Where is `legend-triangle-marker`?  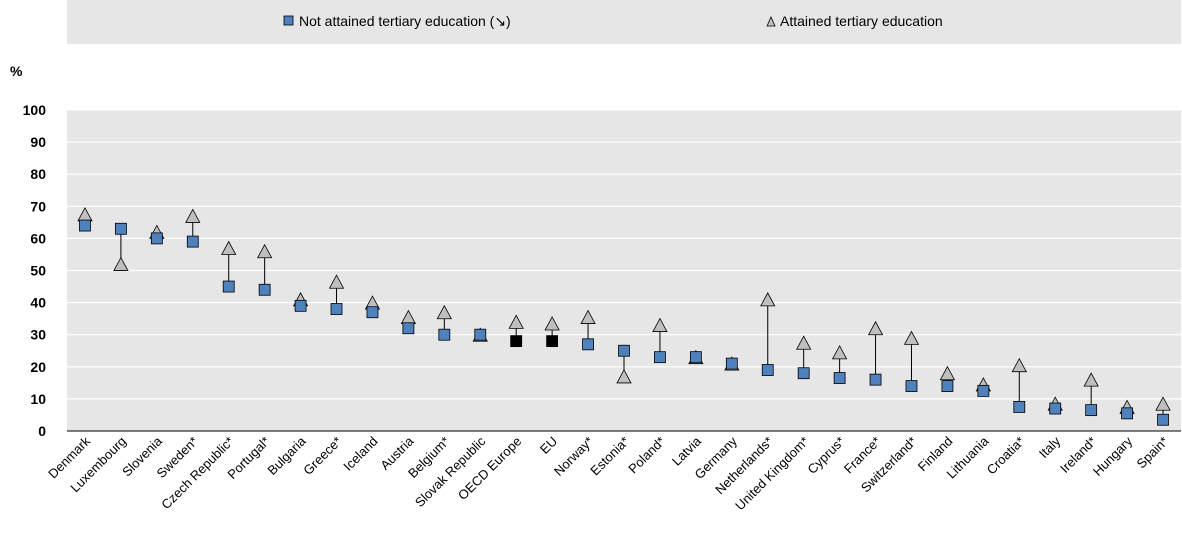
legend-triangle-marker is located at coordinates (771, 21).